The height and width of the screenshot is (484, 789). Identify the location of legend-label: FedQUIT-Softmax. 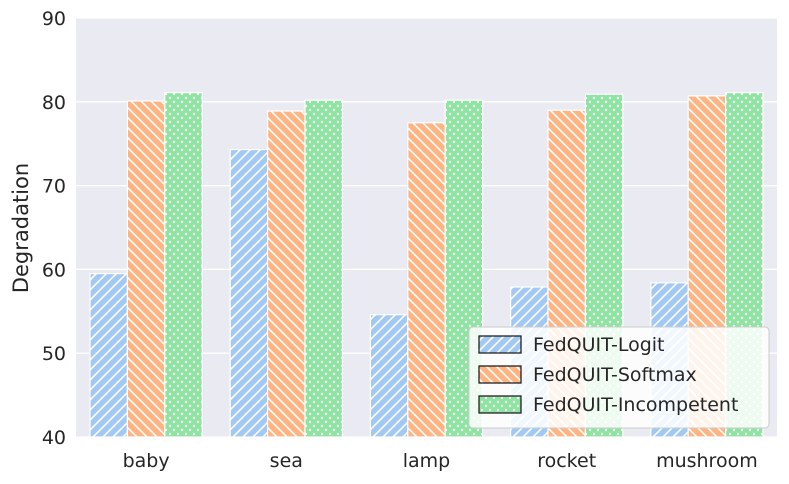
(615, 375).